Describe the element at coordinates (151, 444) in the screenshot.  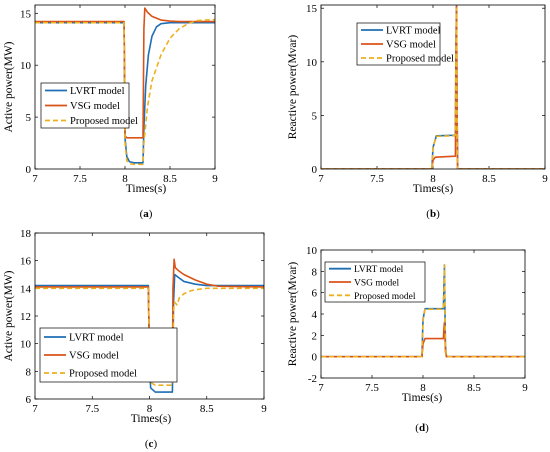
I see `panel-label: (c)` at that location.